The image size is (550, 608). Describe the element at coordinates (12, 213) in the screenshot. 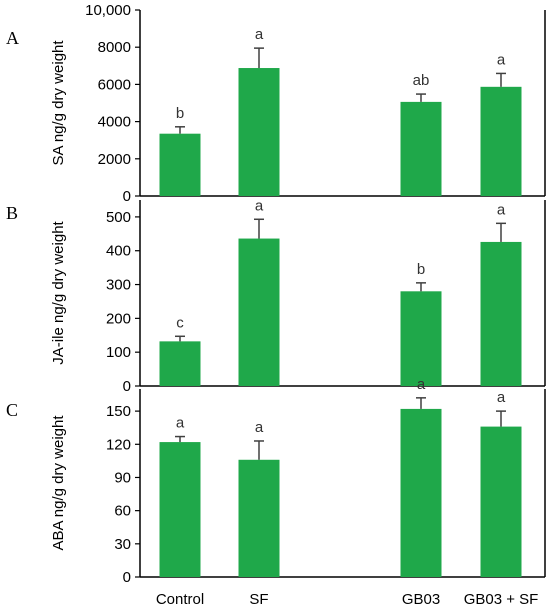

I see `panel-letter-b: B` at that location.